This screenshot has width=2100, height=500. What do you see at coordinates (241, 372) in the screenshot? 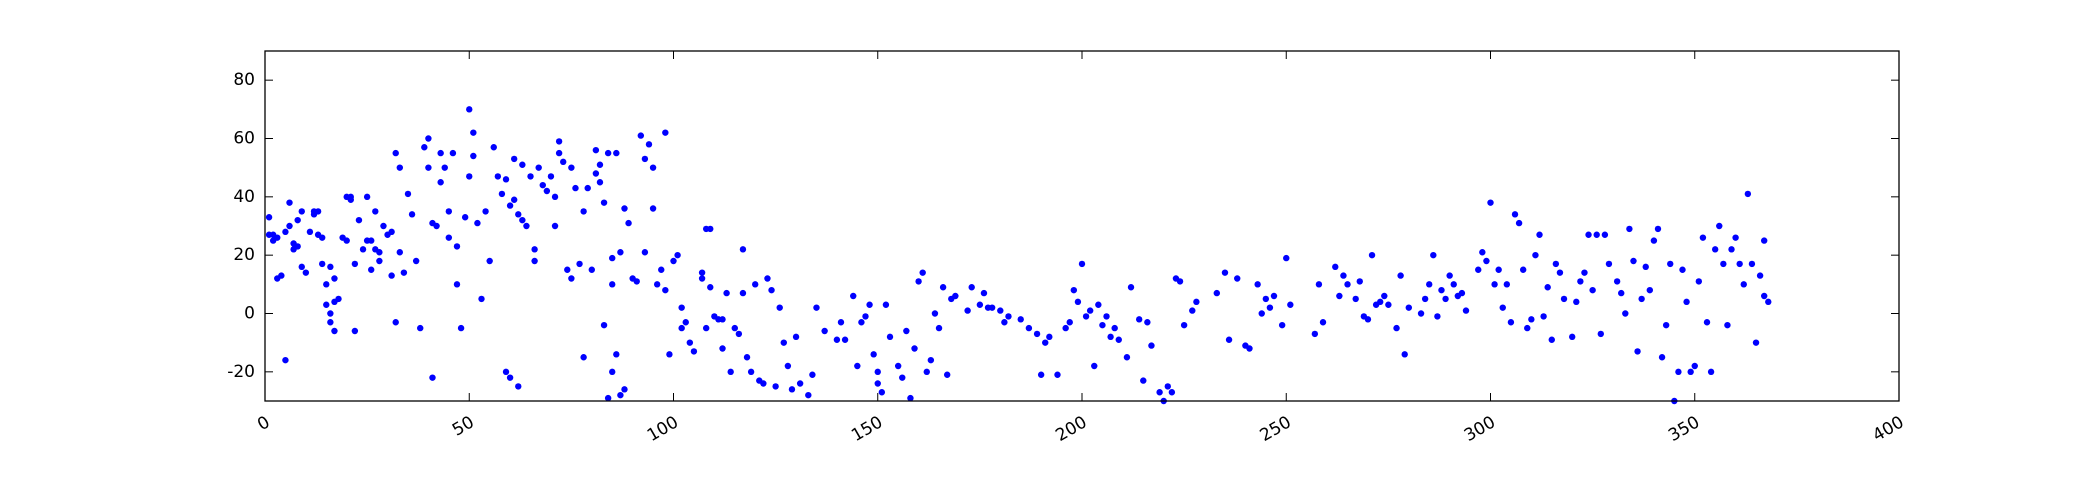
I see `y-tick-label: -20` at bounding box center [241, 372].